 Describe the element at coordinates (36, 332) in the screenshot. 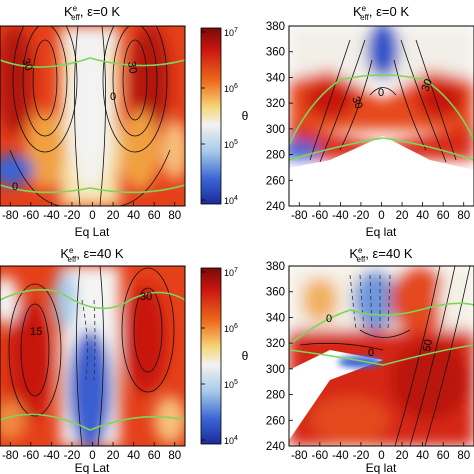

I see `contour-label: 15` at that location.